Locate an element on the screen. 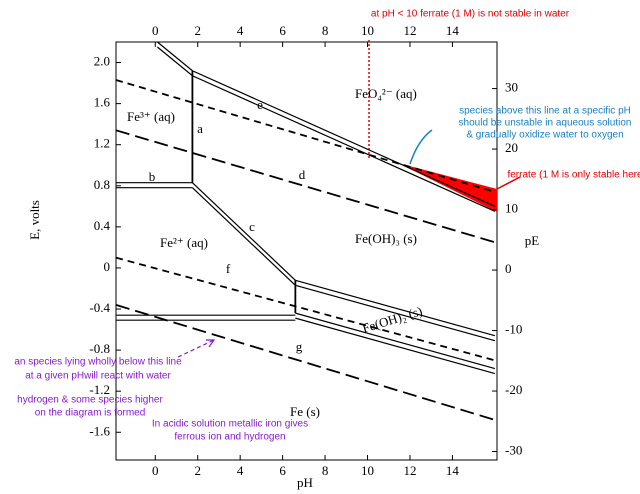 This screenshot has height=494, width=640. y-tick-label: 0.4 is located at coordinates (102, 225).